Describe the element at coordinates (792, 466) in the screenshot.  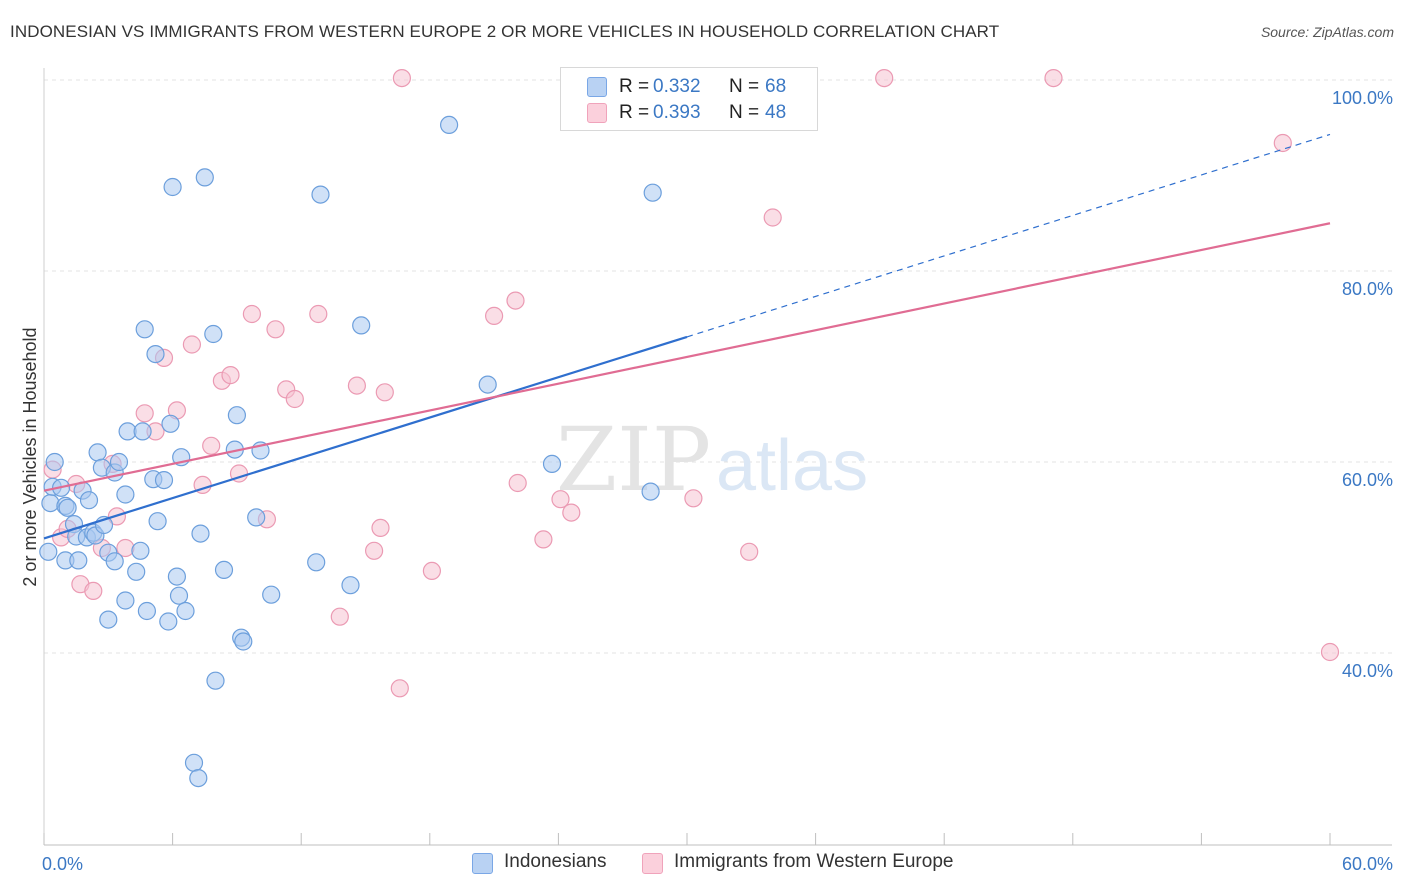
I see `watermark-atlas: atlas` at that location.